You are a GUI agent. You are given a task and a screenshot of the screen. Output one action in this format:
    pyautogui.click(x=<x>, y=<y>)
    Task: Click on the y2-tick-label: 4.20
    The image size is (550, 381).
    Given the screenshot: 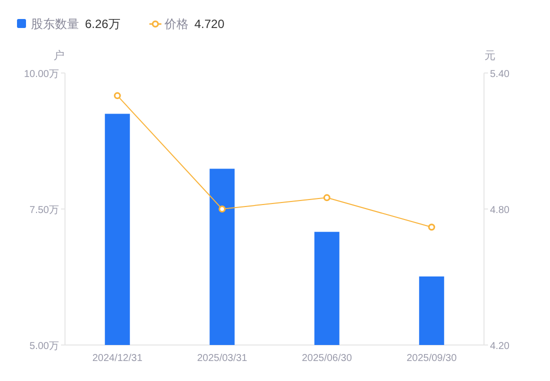 What is the action you would take?
    pyautogui.click(x=500, y=346)
    